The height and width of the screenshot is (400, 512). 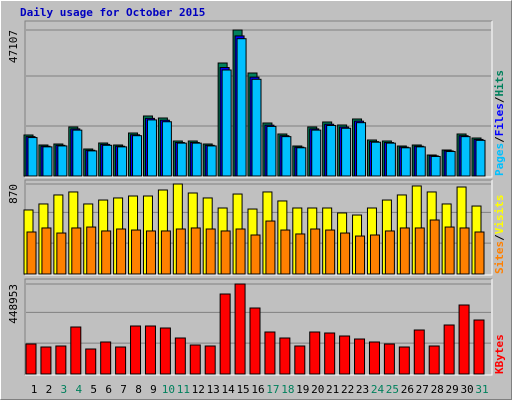 What do you see at coordinates (481, 389) in the screenshot?
I see `x-tick-label: 31` at bounding box center [481, 389].